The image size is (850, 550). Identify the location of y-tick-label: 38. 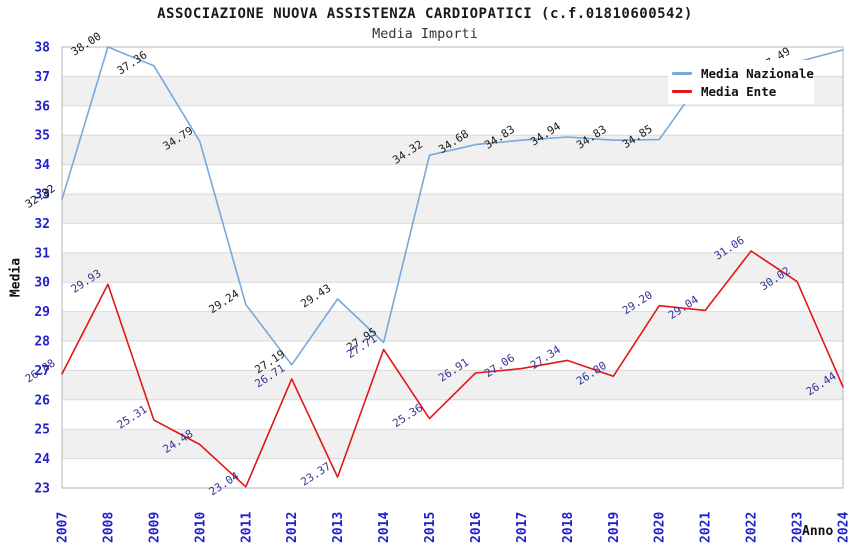
(42, 48).